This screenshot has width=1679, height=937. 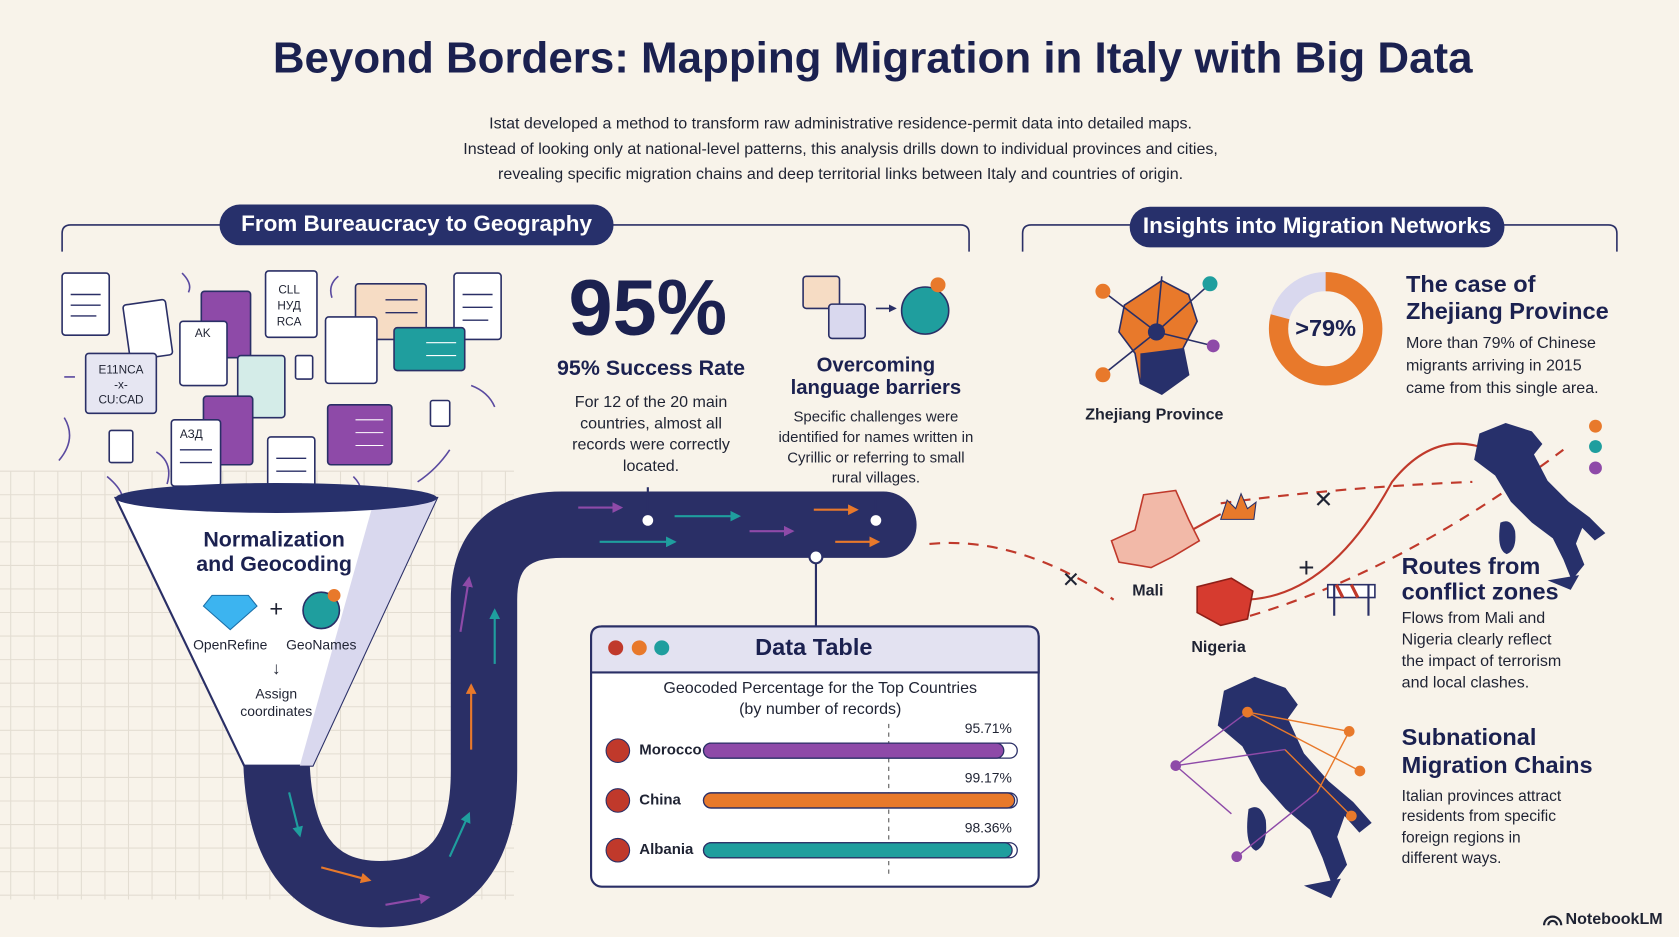 I want to click on insight-text: came from this single area., so click(x=1502, y=388).